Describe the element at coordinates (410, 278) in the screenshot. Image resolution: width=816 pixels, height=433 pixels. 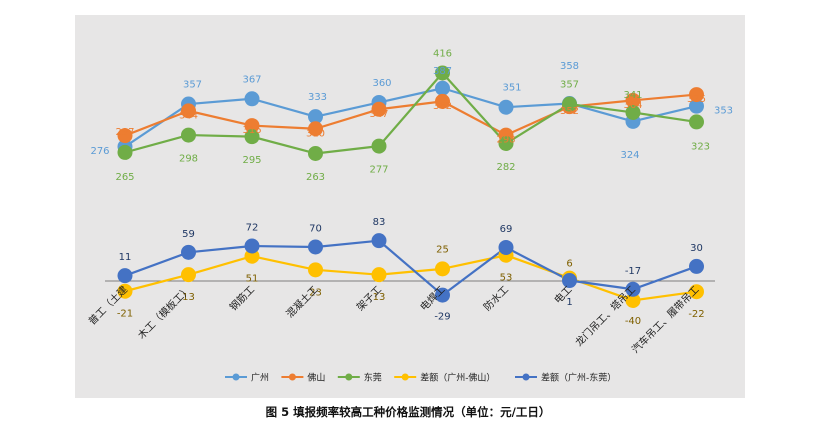
I see `series-3-line` at that location.